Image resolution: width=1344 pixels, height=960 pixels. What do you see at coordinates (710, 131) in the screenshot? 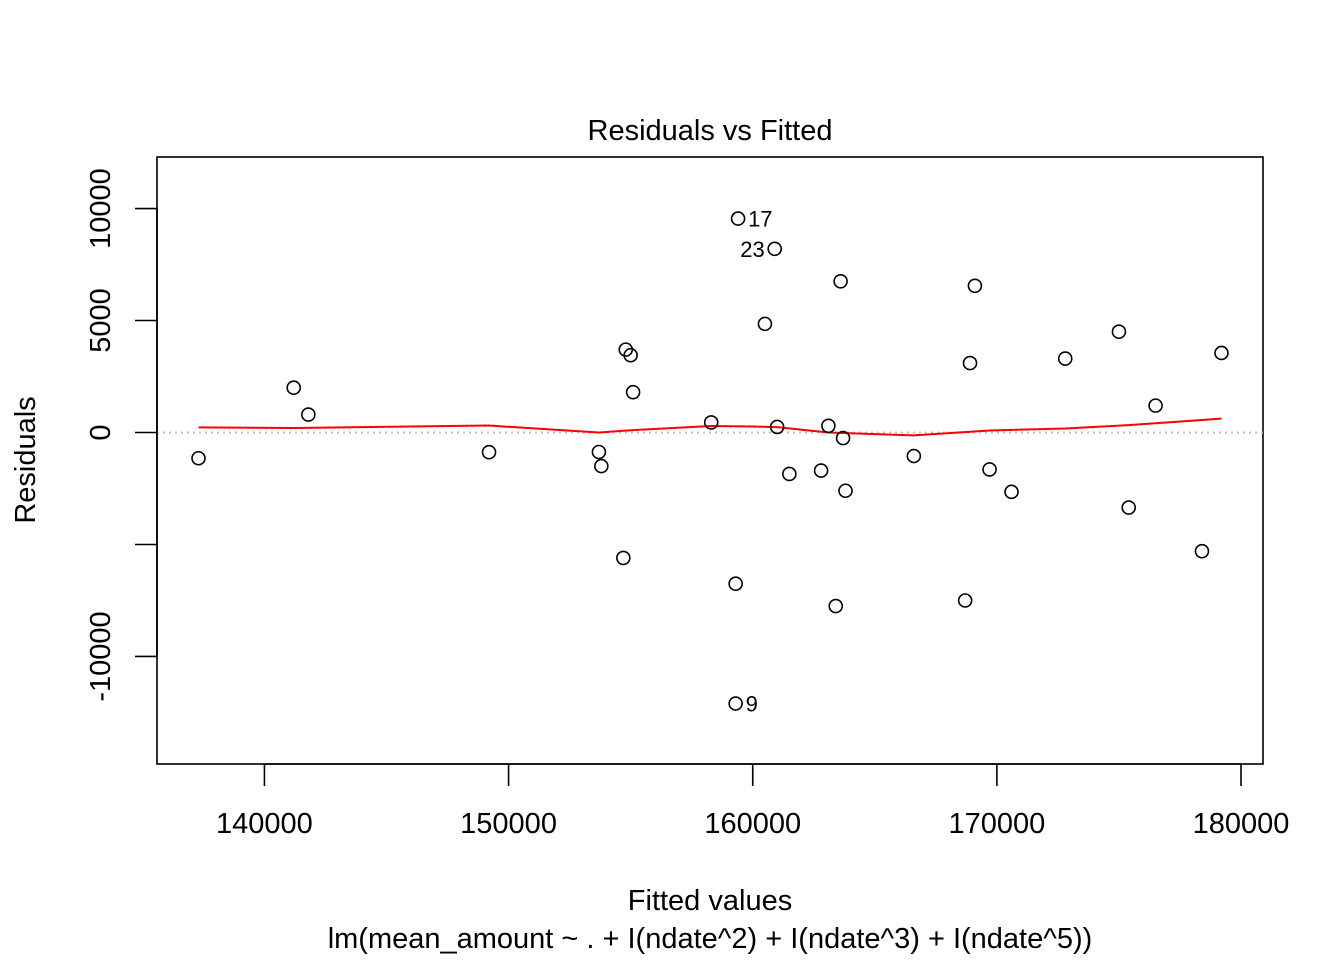
I see `chart-title: Residuals vs Fitted` at bounding box center [710, 131].